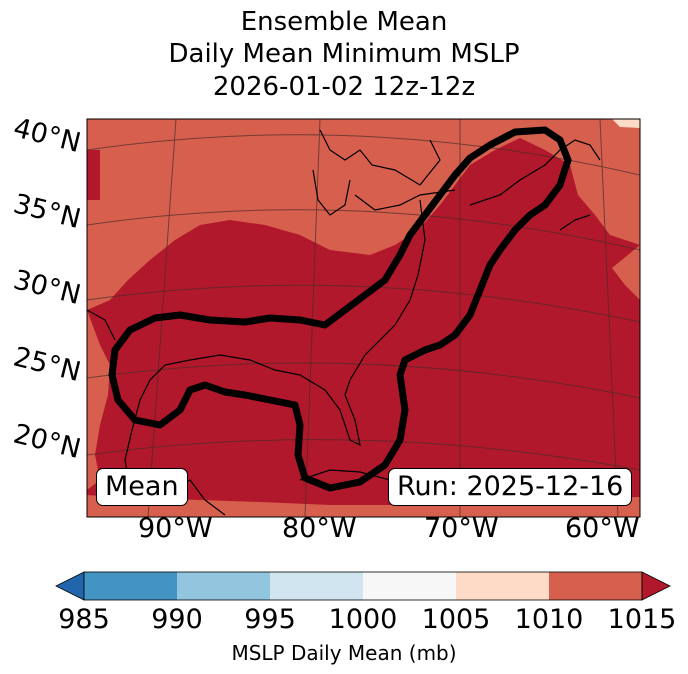 This screenshot has height=674, width=688. What do you see at coordinates (98, 400) in the screenshot?
I see `mslp-field-high-west` at bounding box center [98, 400].